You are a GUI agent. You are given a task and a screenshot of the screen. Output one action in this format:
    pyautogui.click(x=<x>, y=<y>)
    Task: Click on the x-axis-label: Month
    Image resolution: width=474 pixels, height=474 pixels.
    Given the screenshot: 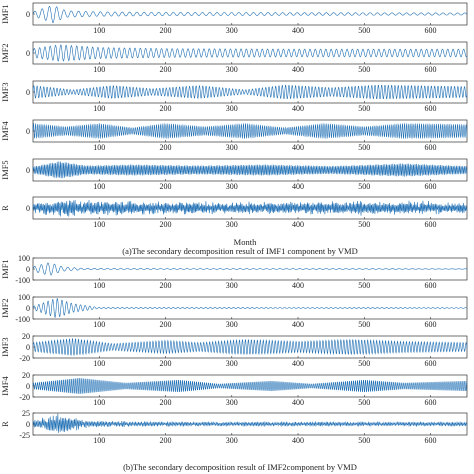 What is the action you would take?
    pyautogui.click(x=245, y=242)
    